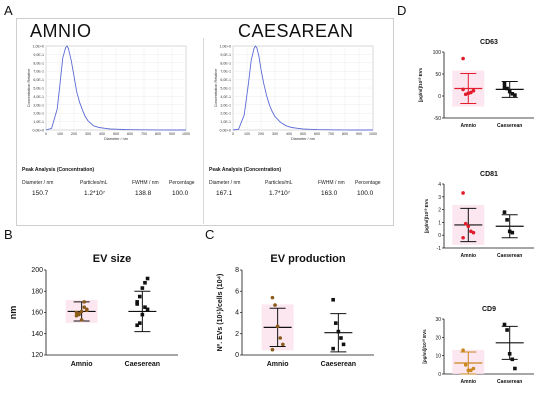  Describe the element at coordinates (237, 270) in the screenshot. I see `ev-production-ytick-label: 8` at that location.